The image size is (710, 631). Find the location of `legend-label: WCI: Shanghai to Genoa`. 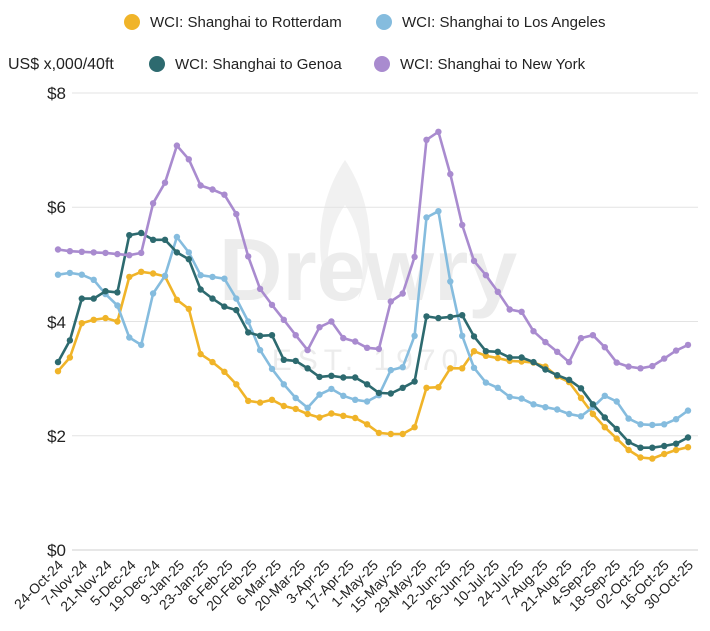

legend-label: WCI: Shanghai to Genoa is located at coordinates (258, 64).